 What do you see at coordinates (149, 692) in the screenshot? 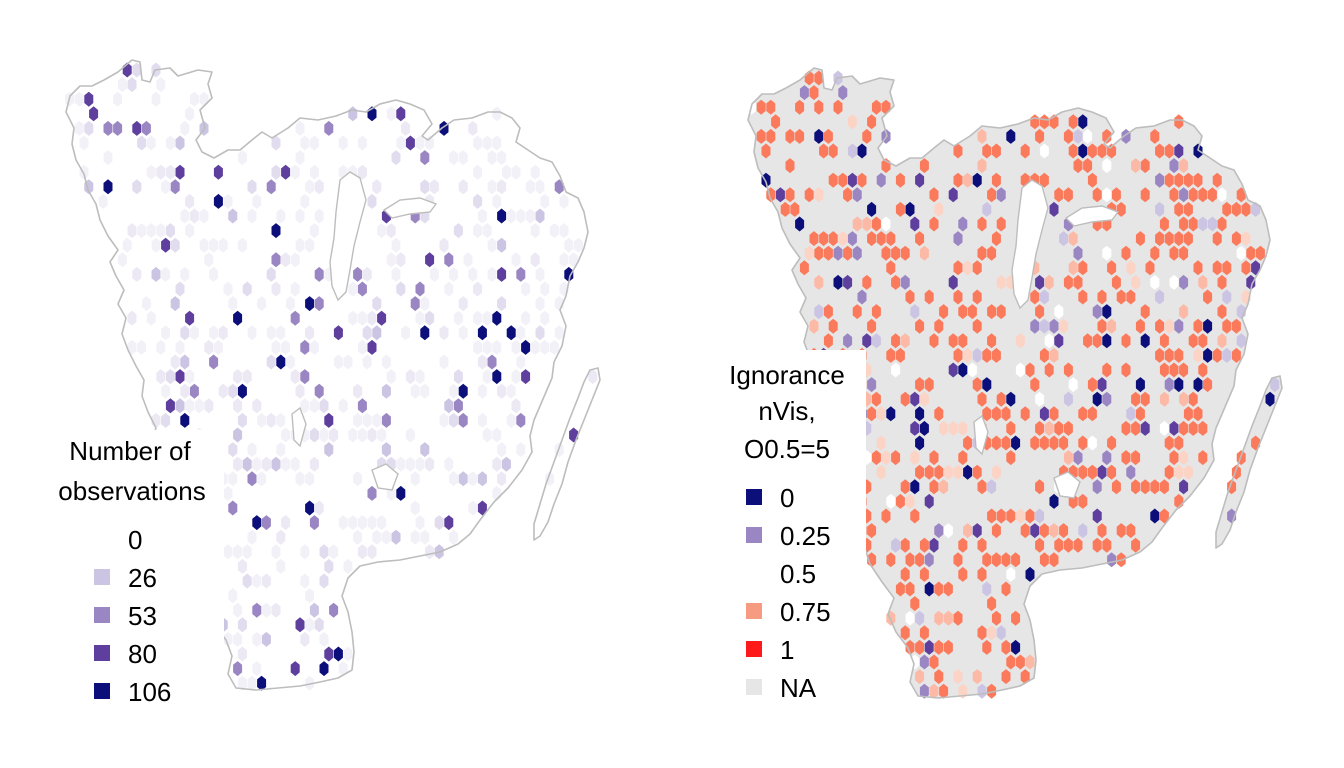
I see `legend-label: 106` at bounding box center [149, 692].